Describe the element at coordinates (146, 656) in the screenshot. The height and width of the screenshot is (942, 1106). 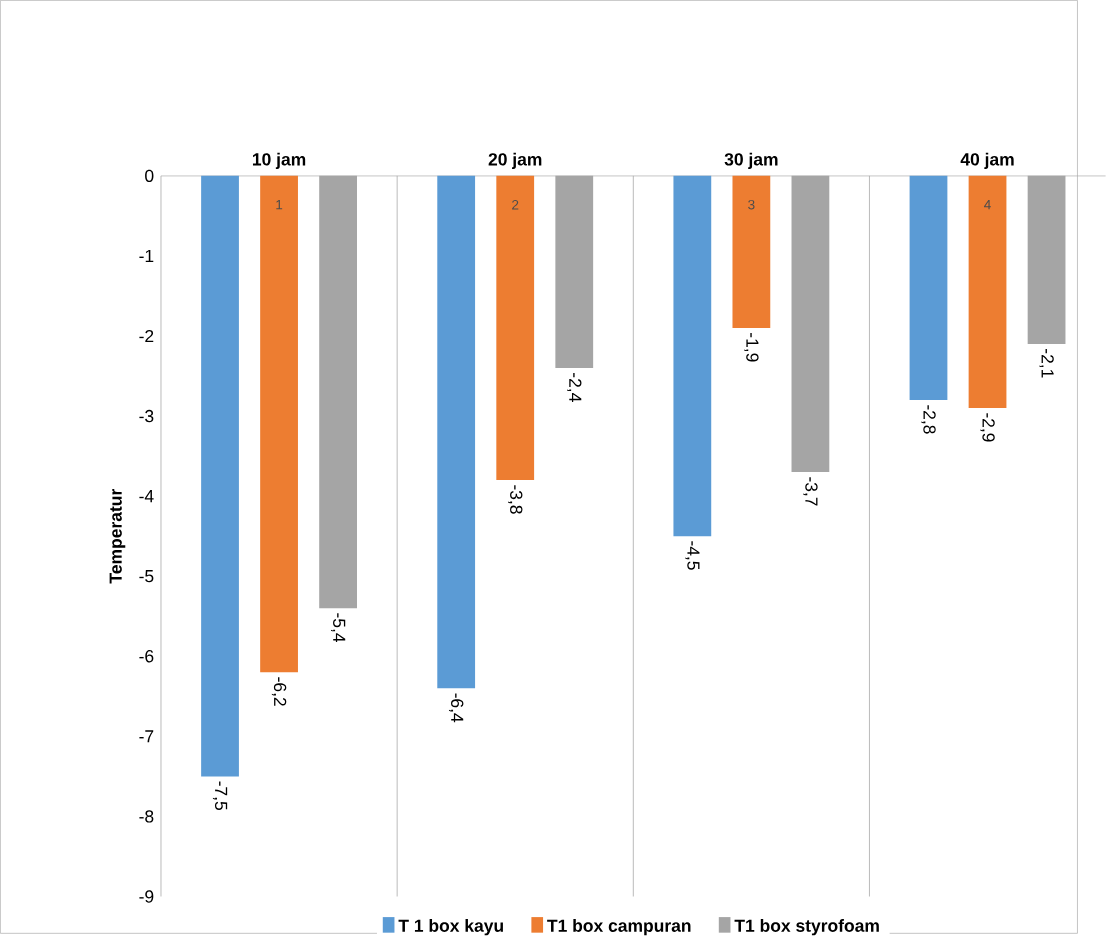
I see `y-tick-label: -6` at that location.